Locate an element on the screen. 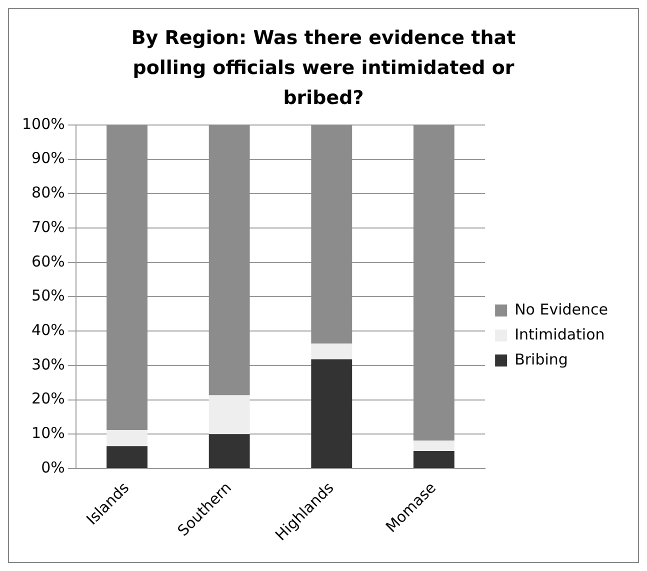 This screenshot has width=647, height=571. y-tick-label: 10% is located at coordinates (48, 433).